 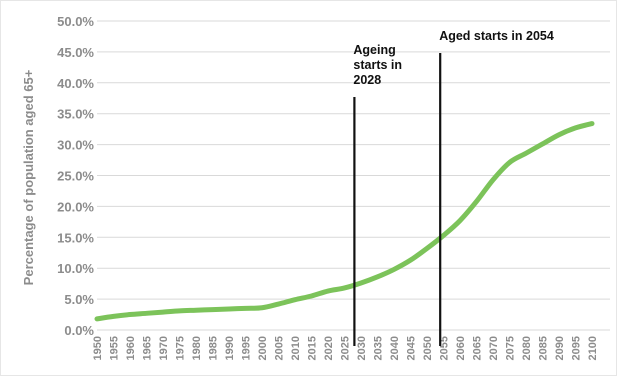 I want to click on annotation-label: 2028, so click(x=367, y=80).